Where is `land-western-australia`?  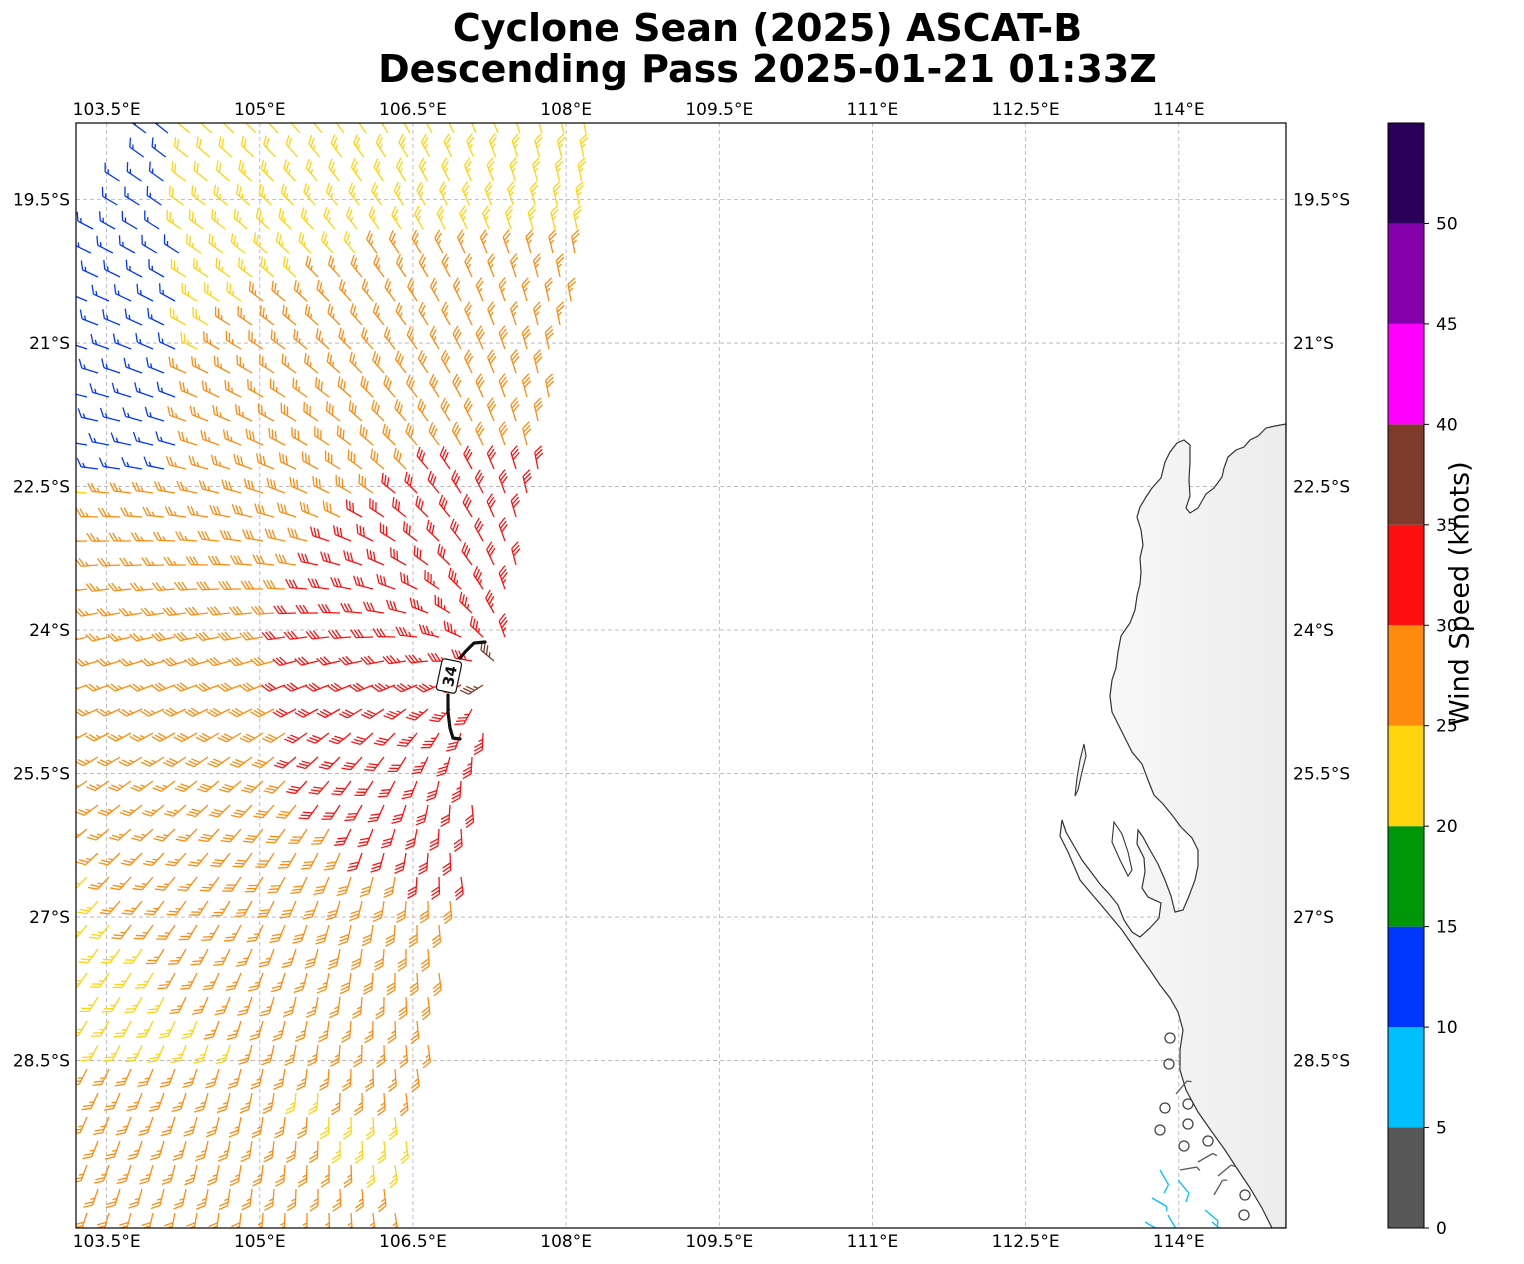 land-western-australia is located at coordinates (1172, 825).